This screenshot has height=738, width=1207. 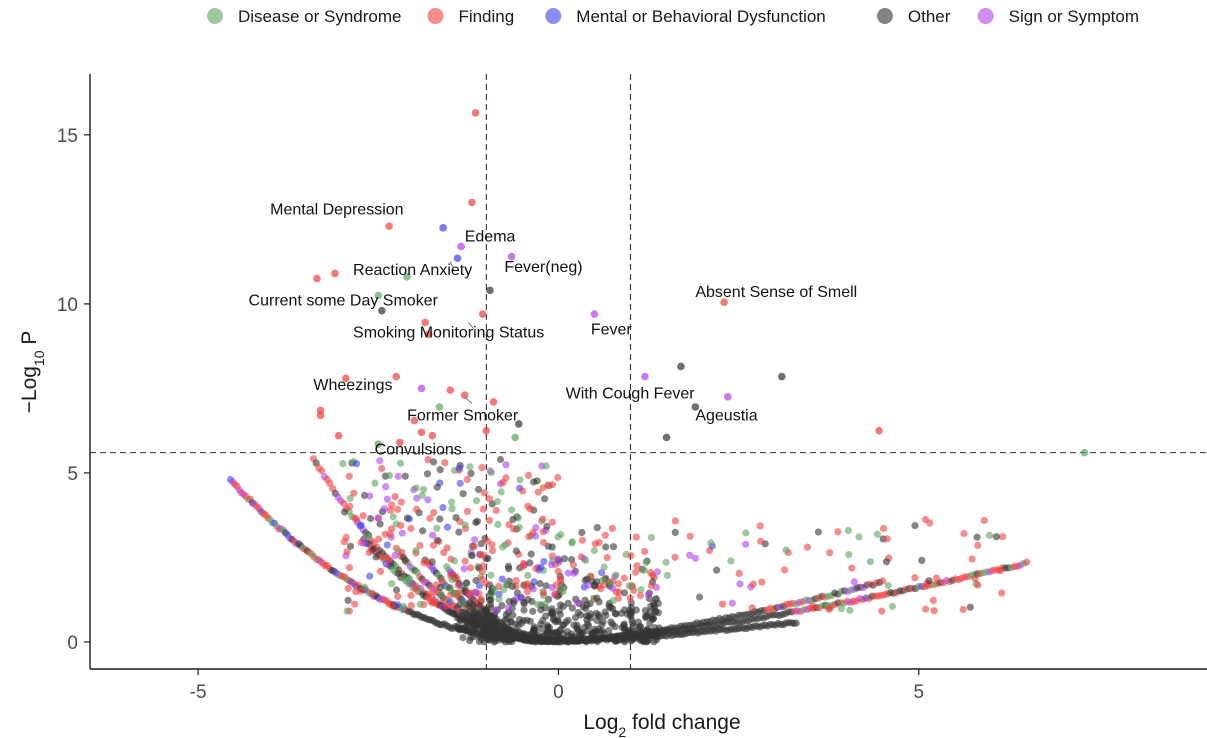 What do you see at coordinates (463, 416) in the screenshot?
I see `annotation-label-12: Former Smoker` at bounding box center [463, 416].